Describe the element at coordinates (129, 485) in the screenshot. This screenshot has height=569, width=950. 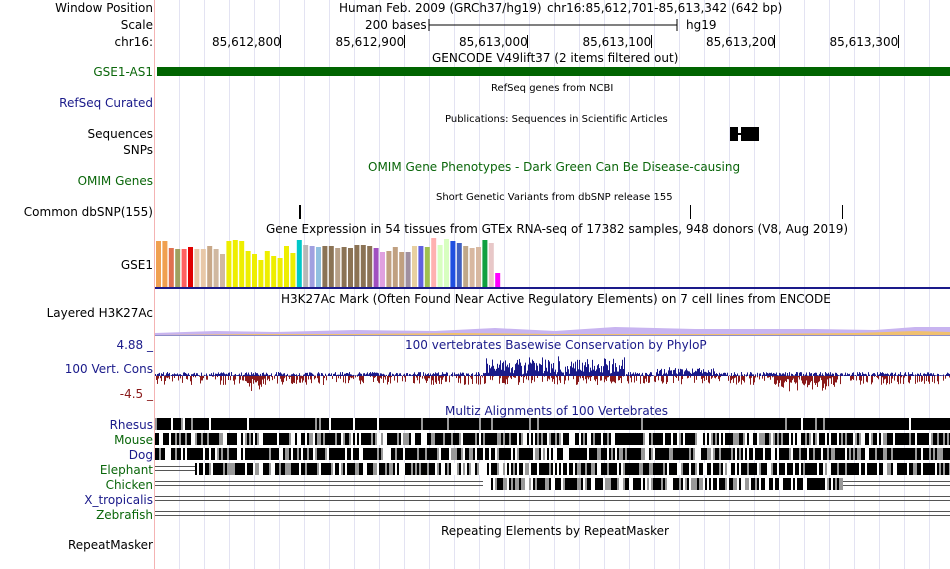
I see `species-label: Chicken` at that location.